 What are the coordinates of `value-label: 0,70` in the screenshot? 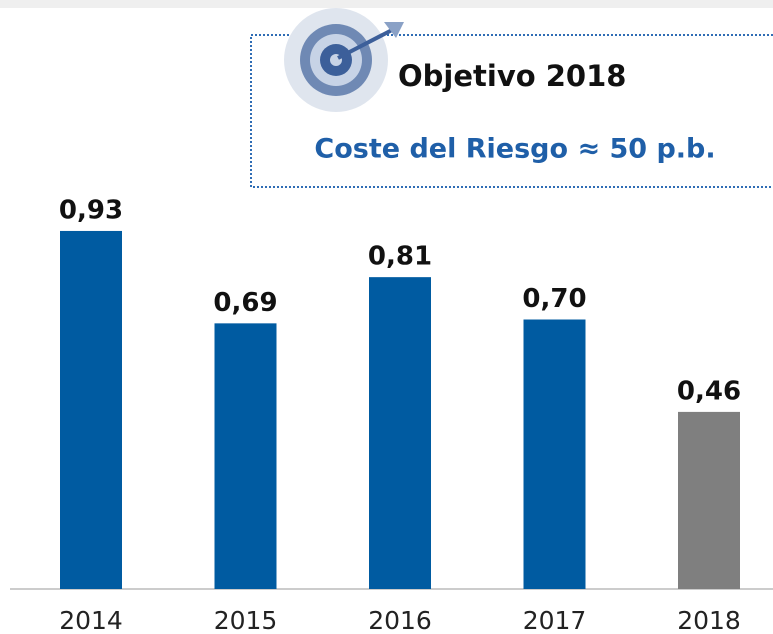 It's located at (554, 299).